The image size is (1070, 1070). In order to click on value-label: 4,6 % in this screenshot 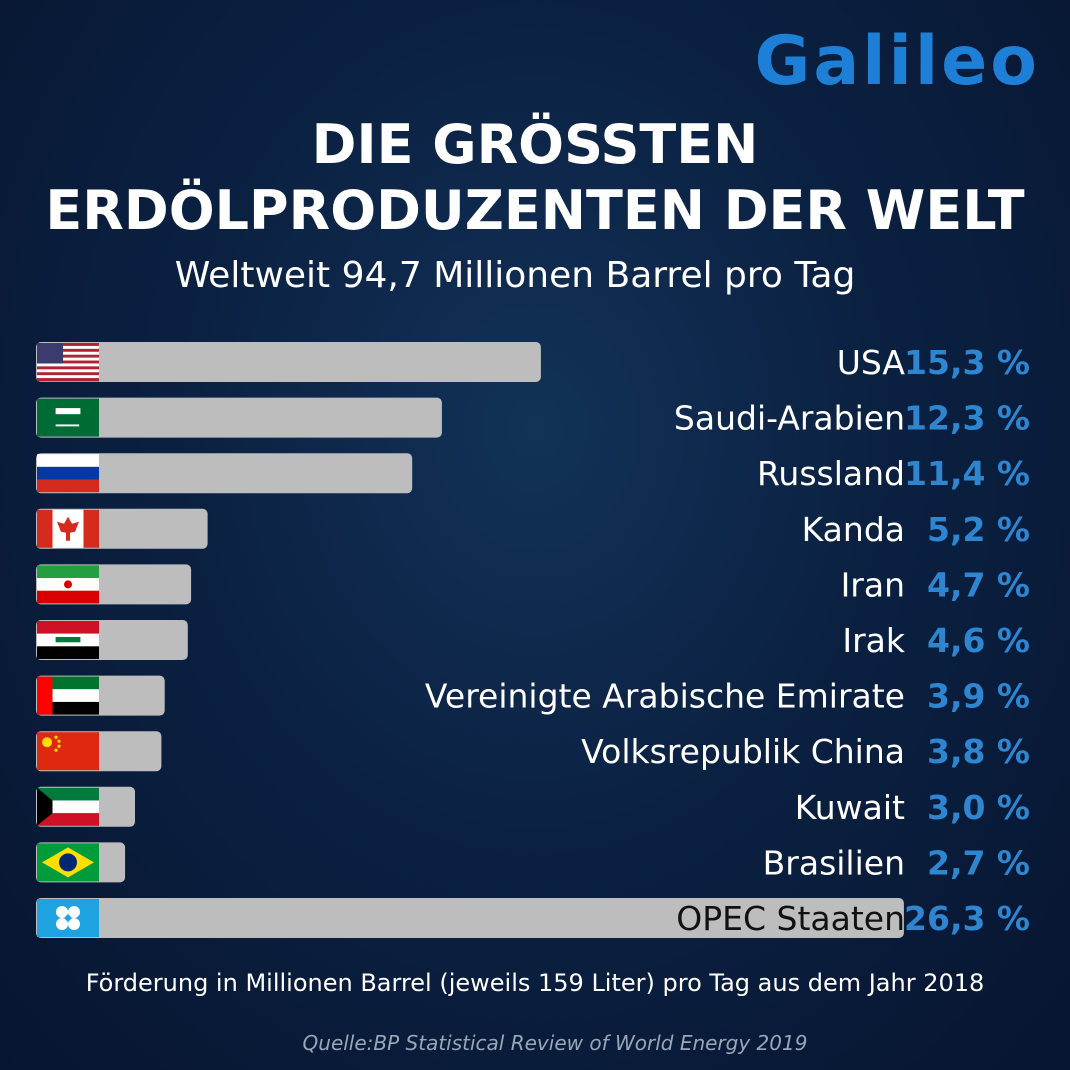, I will do `click(978, 640)`.